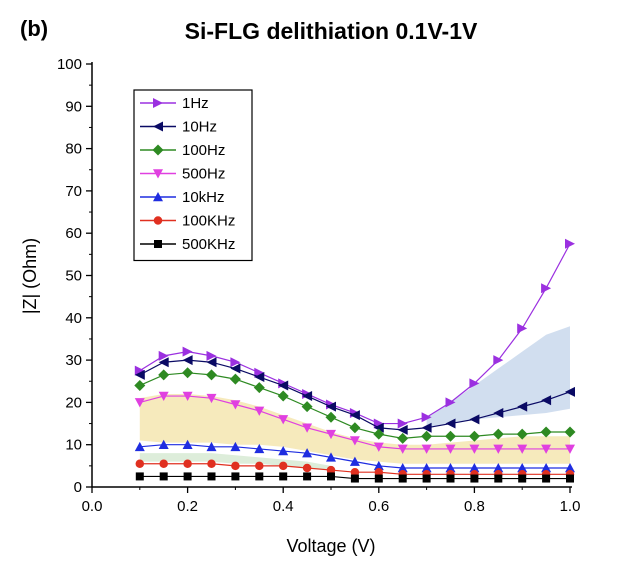 Image resolution: width=644 pixels, height=566 pixels. Describe the element at coordinates (182, 150) in the screenshot. I see `legend-item-100hz: 100Hz` at that location.